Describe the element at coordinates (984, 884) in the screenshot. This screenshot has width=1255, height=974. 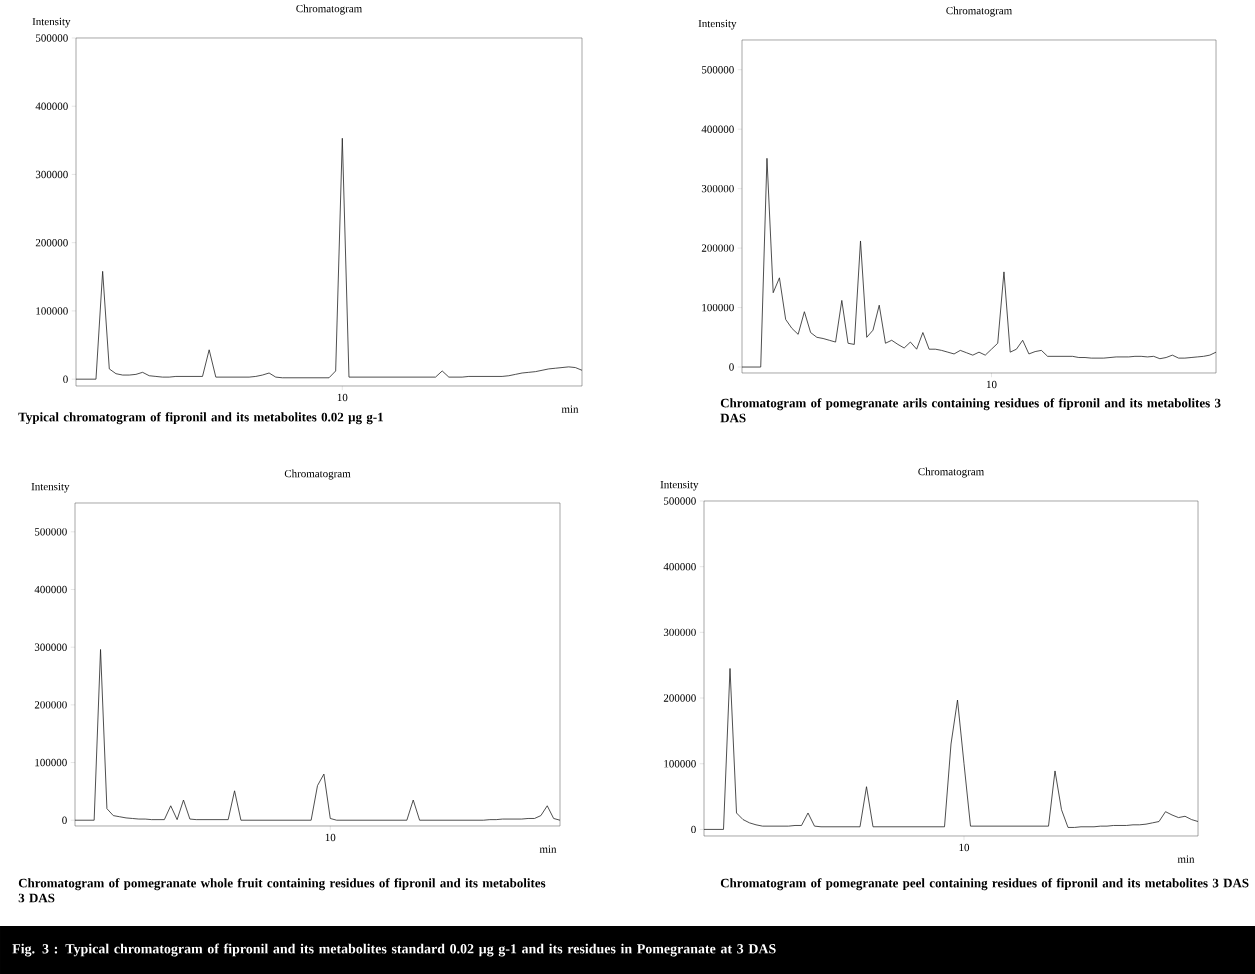
I see `text: Chromatogram of pomegranate peel containing residues of fipronil and its metabolites 3 DAS` at that location.